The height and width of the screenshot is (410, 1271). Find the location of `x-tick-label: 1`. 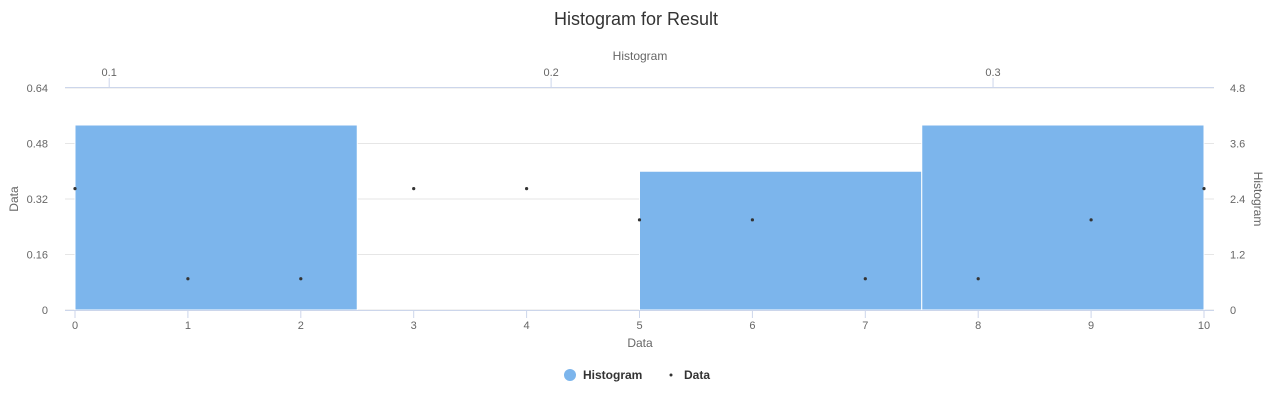

x-tick-label: 1 is located at coordinates (188, 326).